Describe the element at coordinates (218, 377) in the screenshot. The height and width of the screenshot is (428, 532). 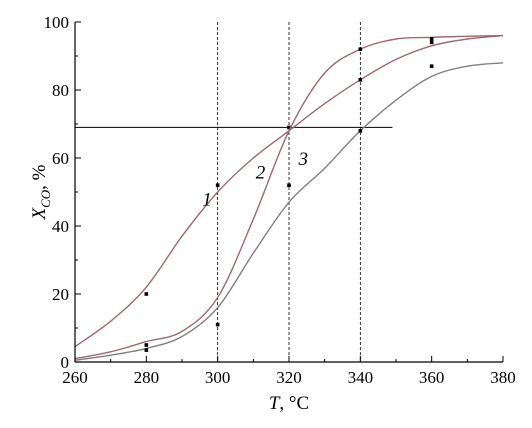
I see `x-tick-label: 300` at that location.